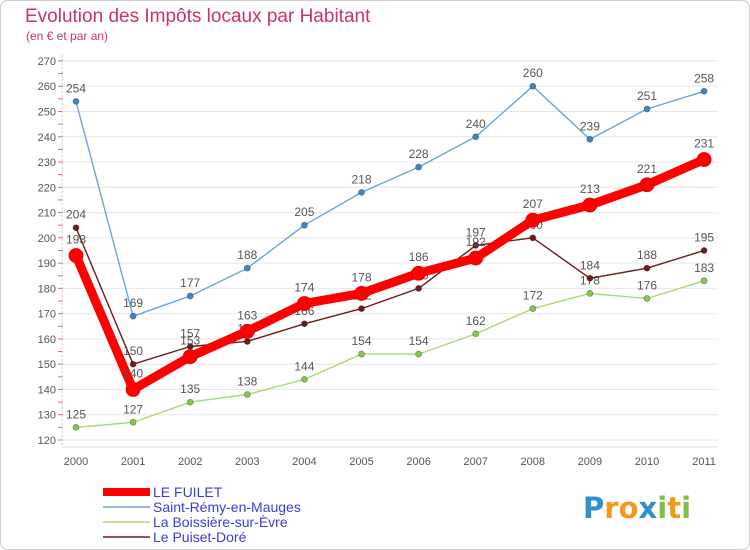 The width and height of the screenshot is (750, 550). Describe the element at coordinates (476, 321) in the screenshot. I see `data-label: 162` at that location.